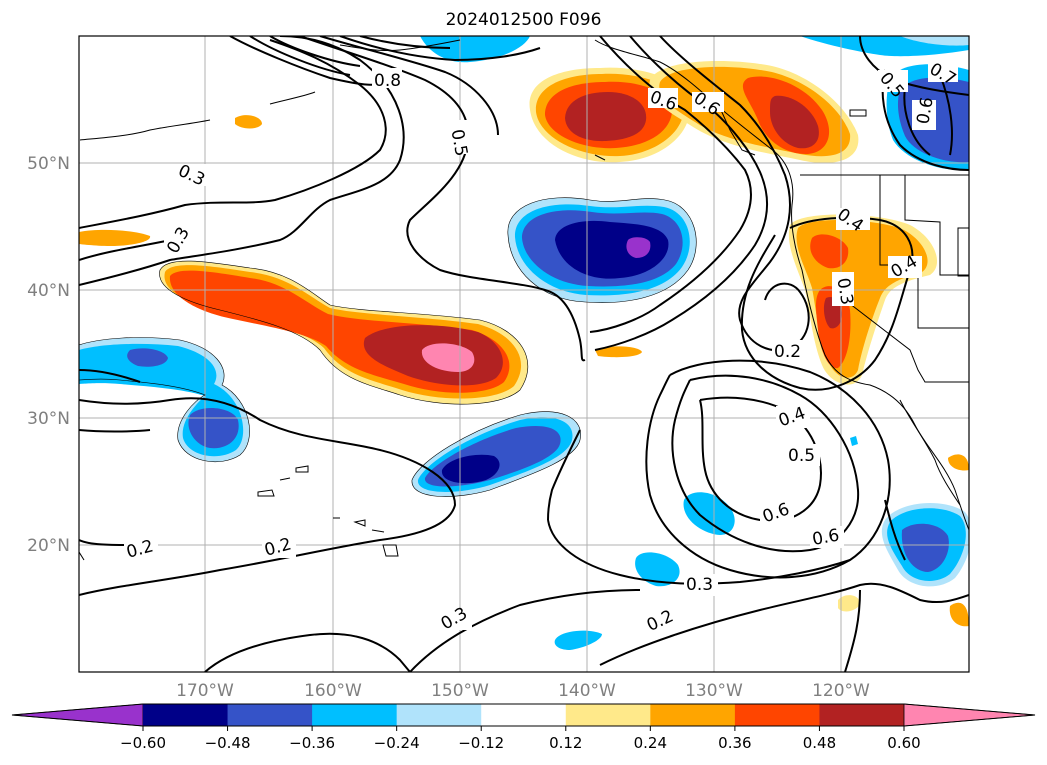 The image size is (1047, 765). Describe the element at coordinates (734, 743) in the screenshot. I see `colorbar-tick-label: 0.36` at that location.